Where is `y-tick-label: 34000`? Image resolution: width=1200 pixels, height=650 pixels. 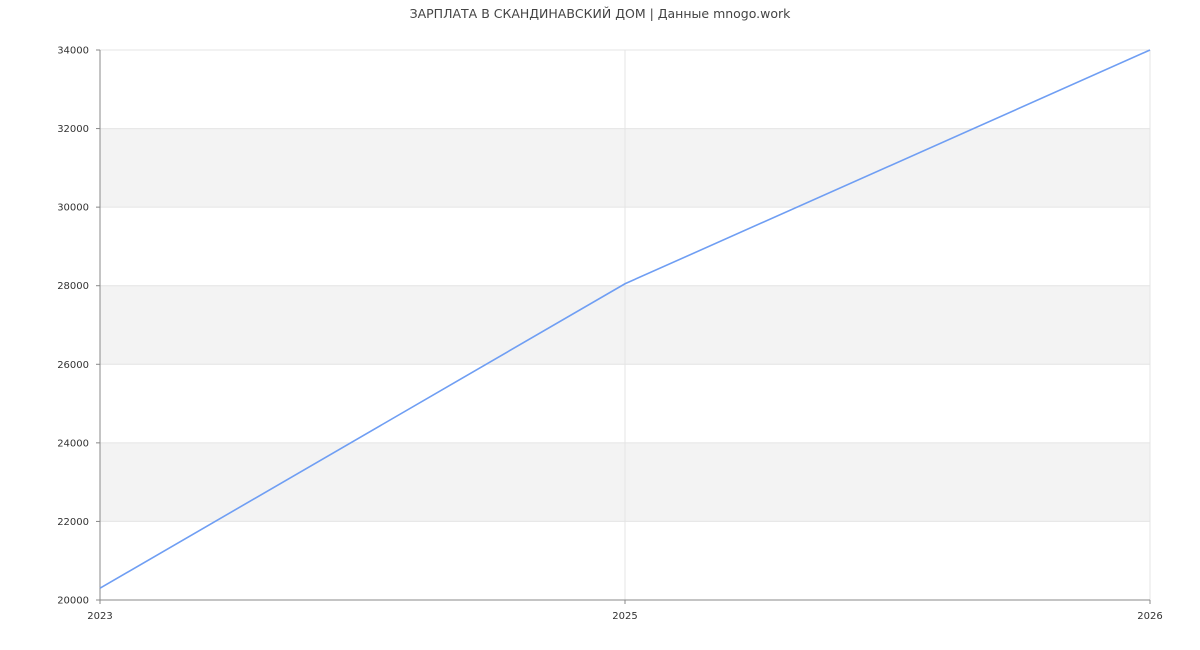 y-tick-label: 34000 is located at coordinates (73, 51).